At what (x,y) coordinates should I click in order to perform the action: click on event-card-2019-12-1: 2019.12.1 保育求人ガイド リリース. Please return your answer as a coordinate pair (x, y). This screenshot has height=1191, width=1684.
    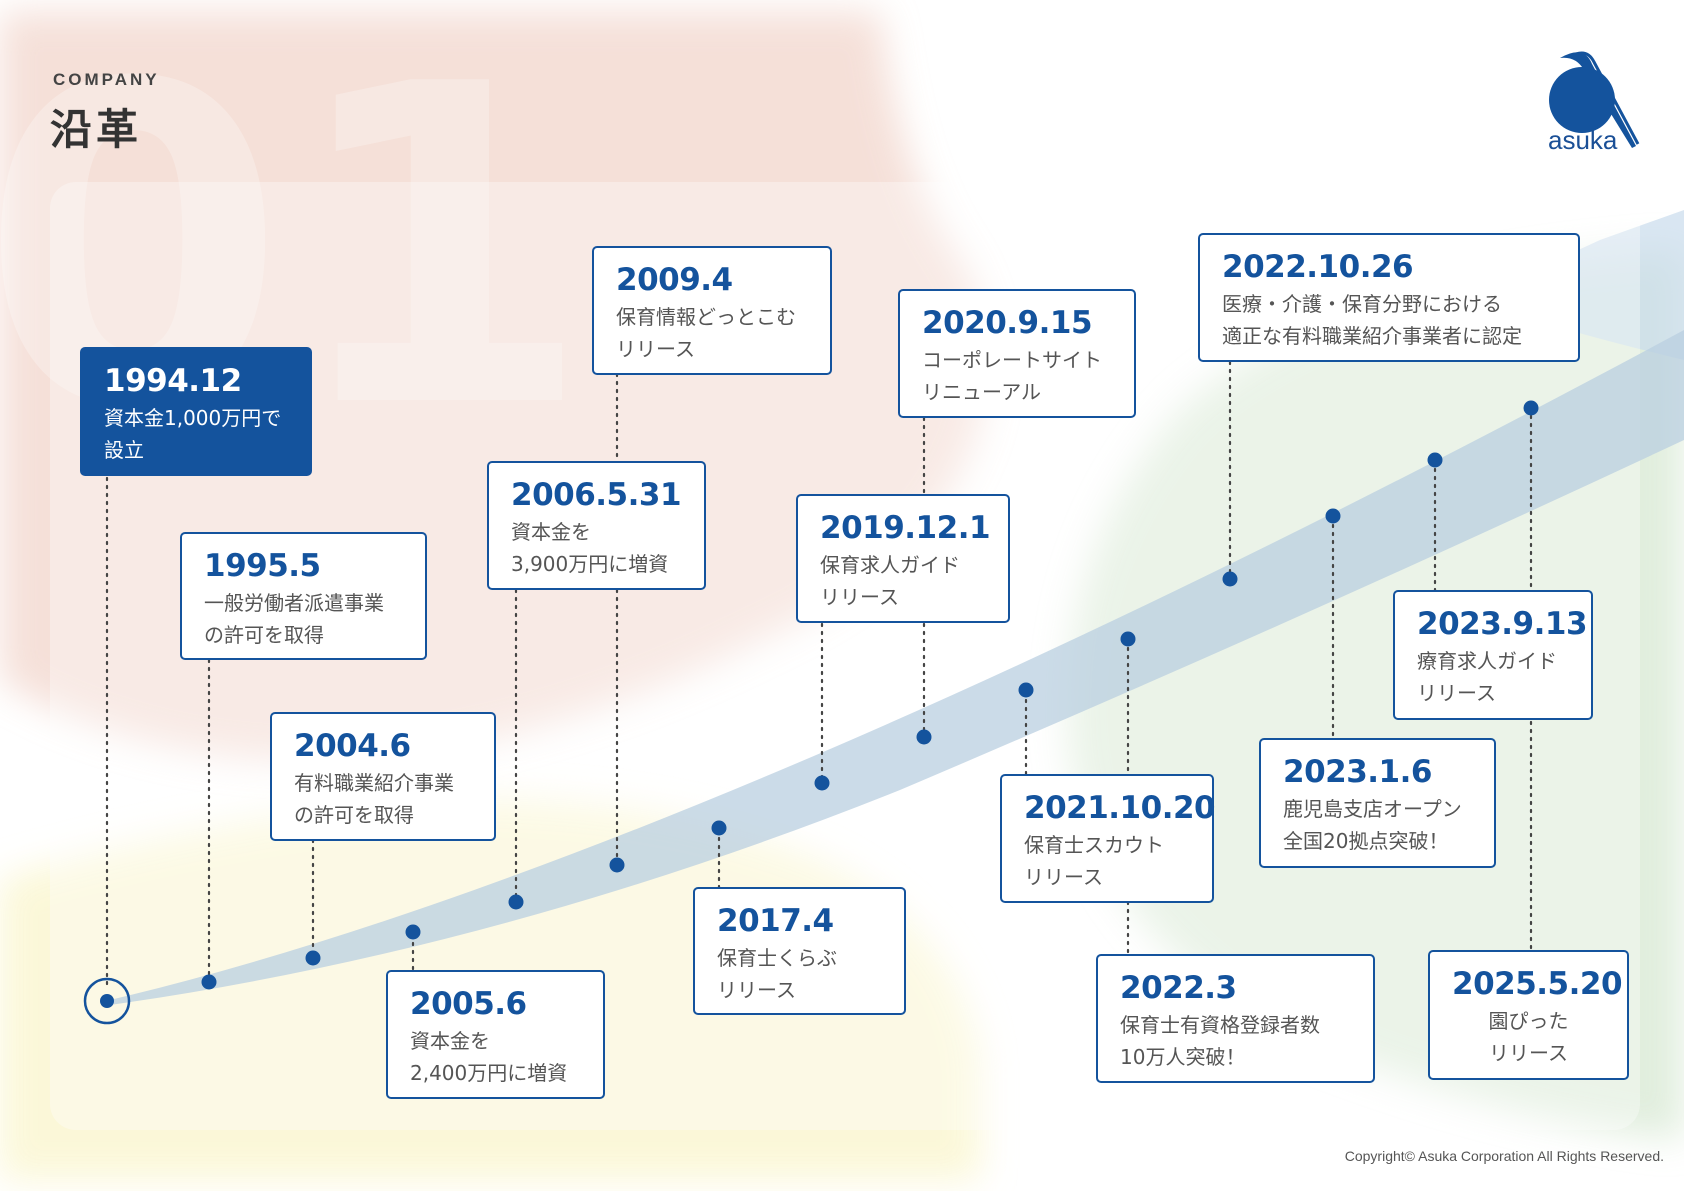
    Looking at the image, I should click on (903, 558).